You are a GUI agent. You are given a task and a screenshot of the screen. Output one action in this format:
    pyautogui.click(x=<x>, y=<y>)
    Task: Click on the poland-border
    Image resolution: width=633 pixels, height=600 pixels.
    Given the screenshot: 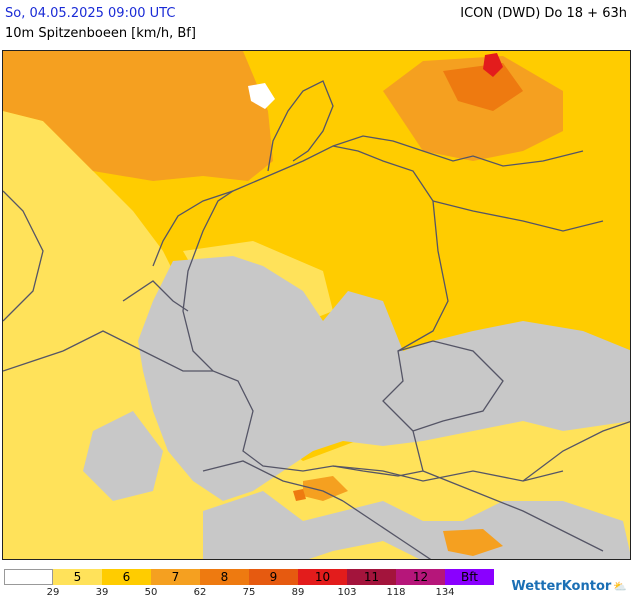 What is the action you would take?
    pyautogui.click(x=518, y=216)
    